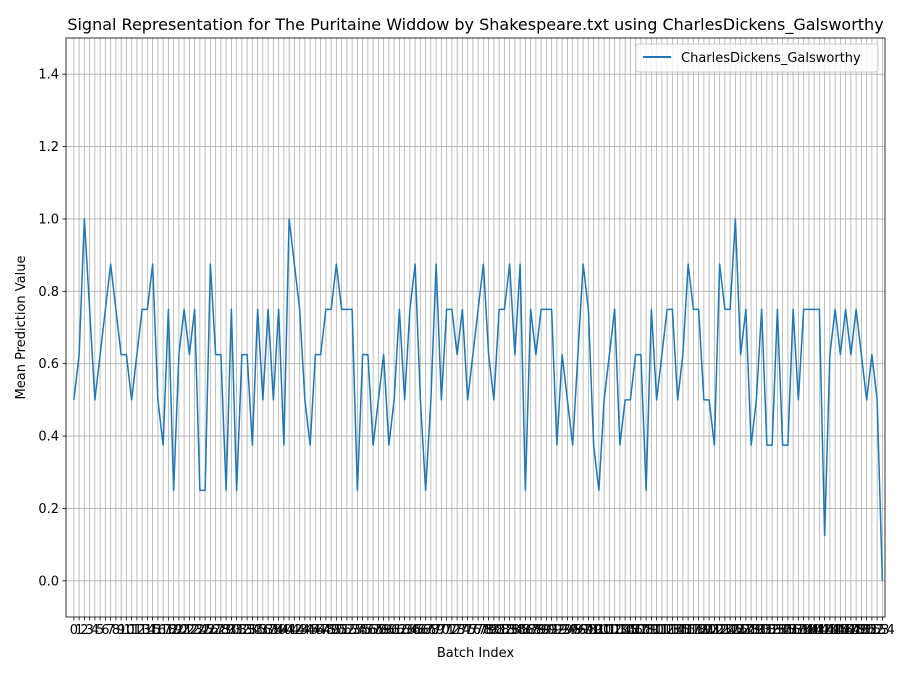 This screenshot has height=675, width=900. What do you see at coordinates (682, 630) in the screenshot?
I see `x-tick-label: 116` at bounding box center [682, 630].